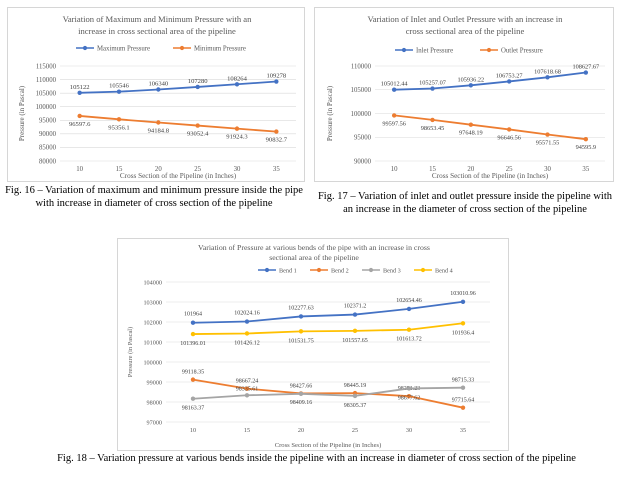  I want to click on data-label: 106753.27, so click(509, 75).